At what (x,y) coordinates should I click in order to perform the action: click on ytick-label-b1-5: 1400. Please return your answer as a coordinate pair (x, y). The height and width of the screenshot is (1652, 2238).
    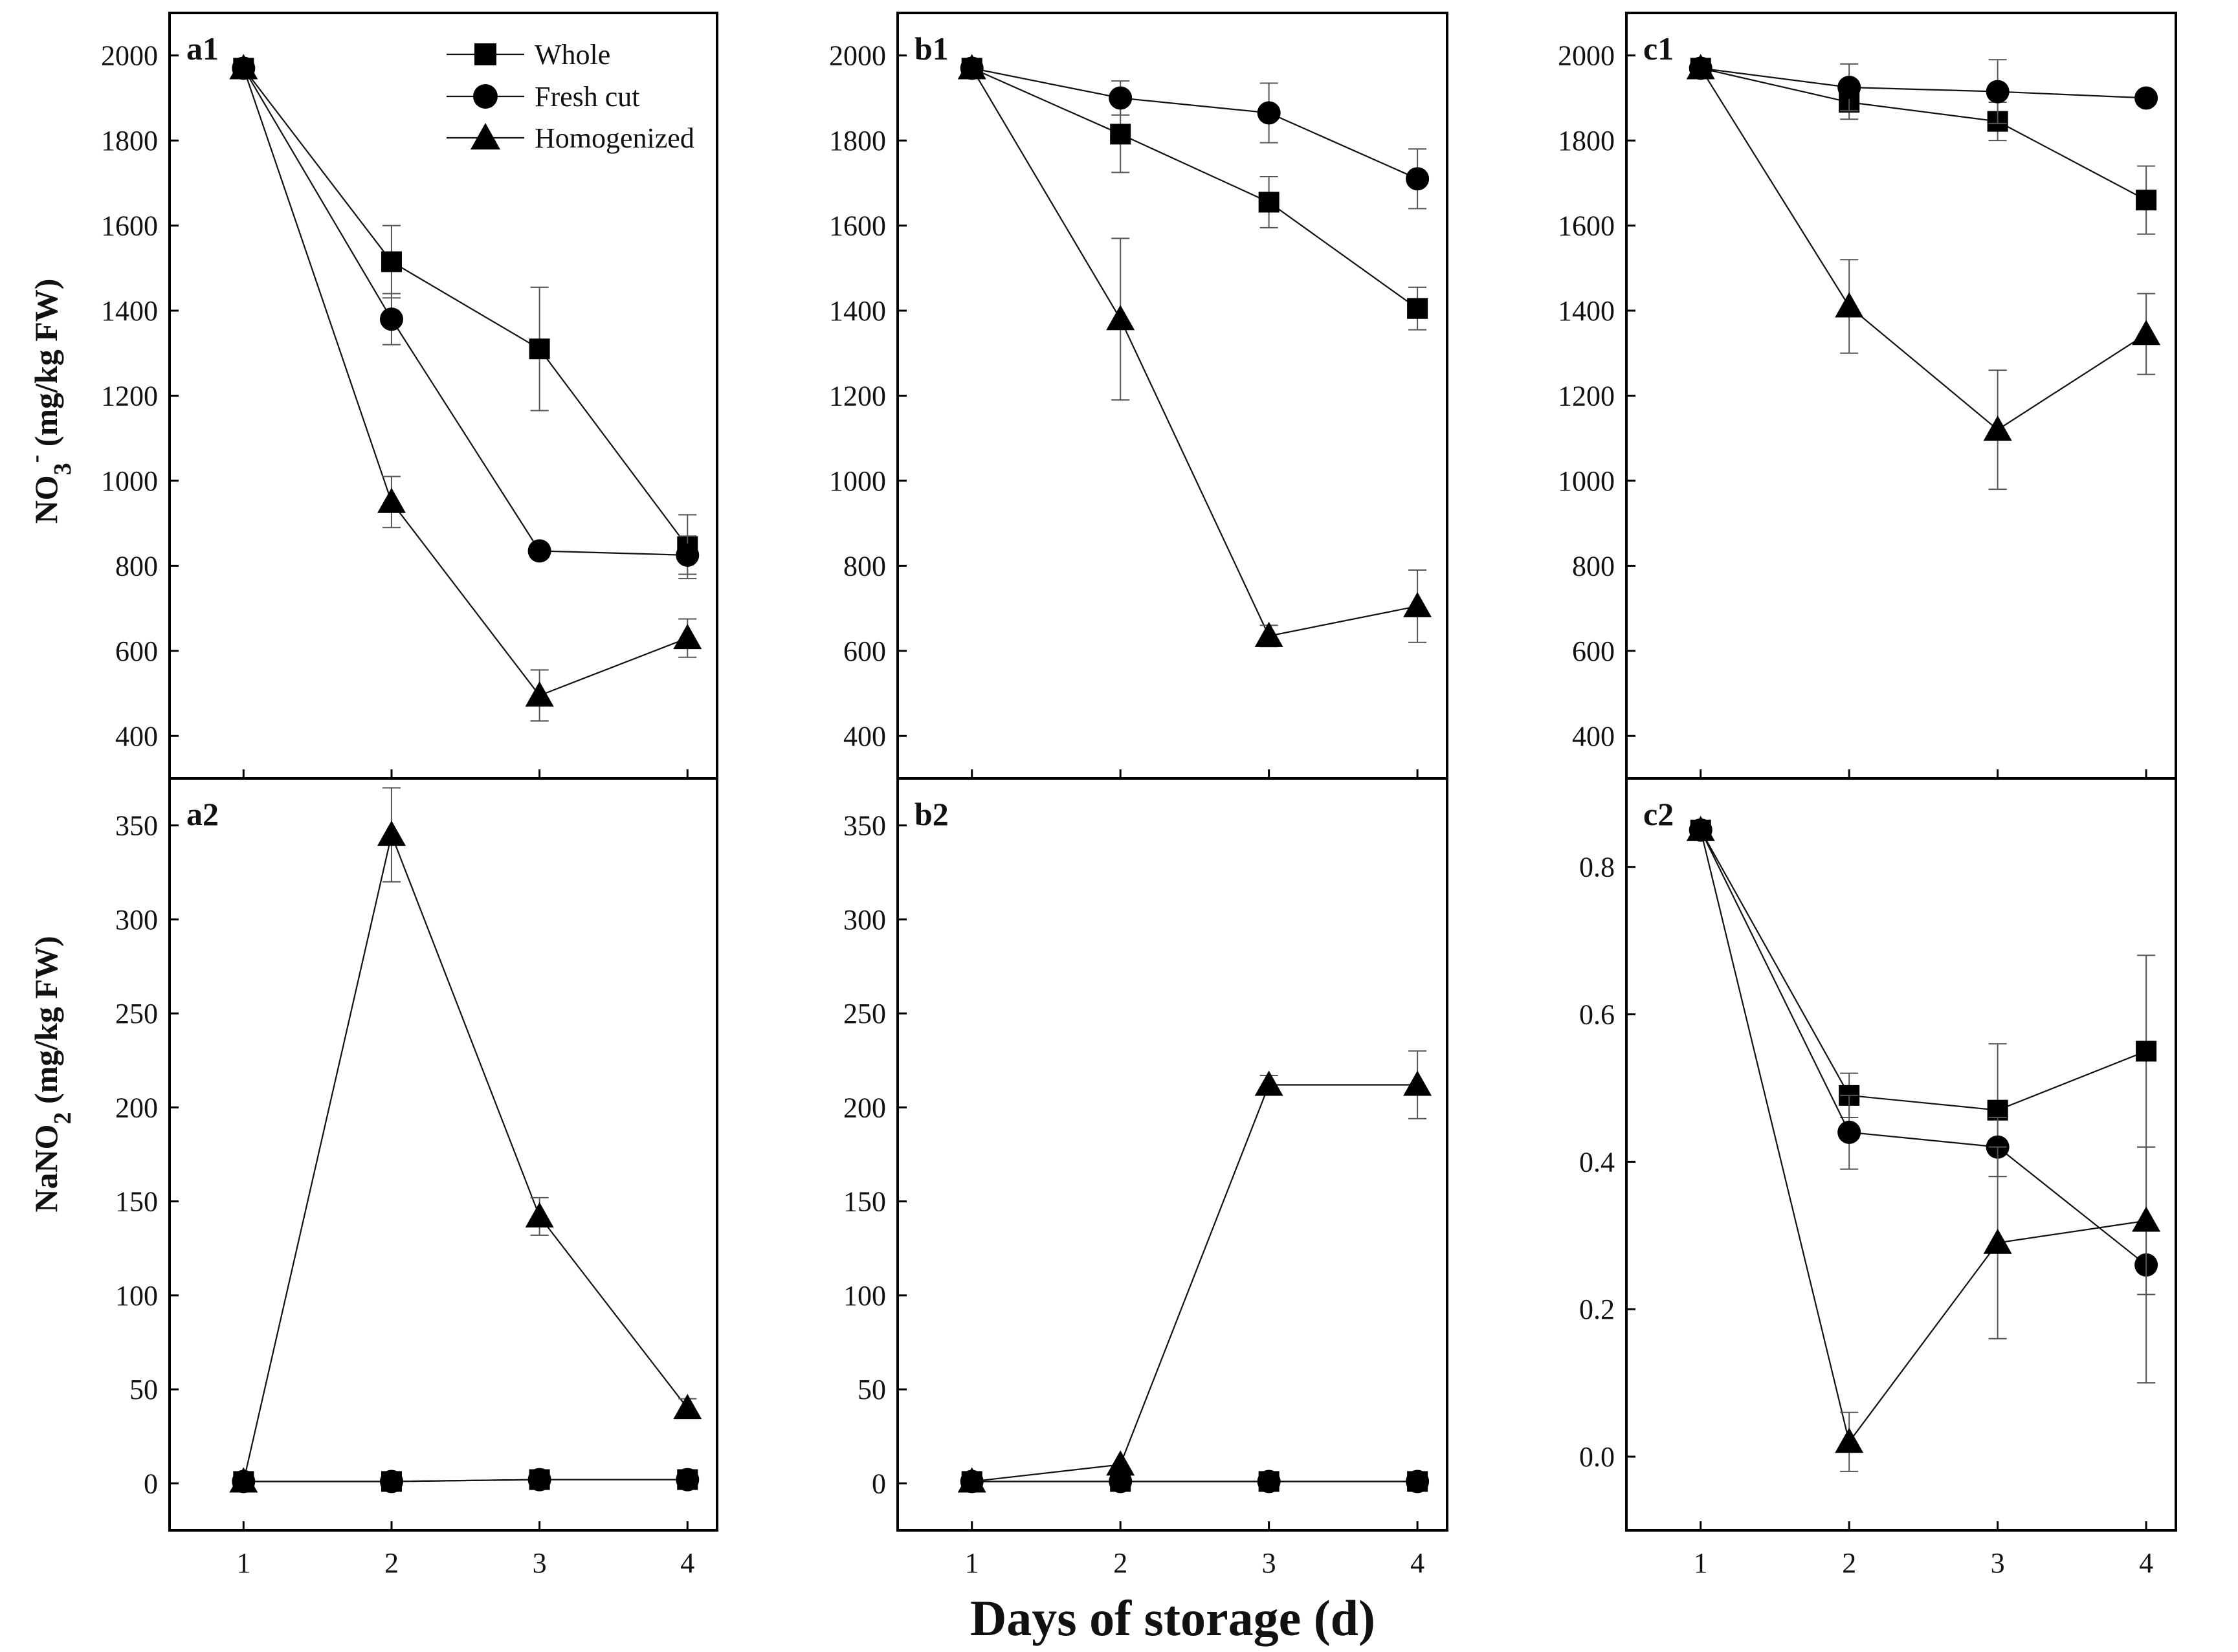
    Looking at the image, I should click on (857, 311).